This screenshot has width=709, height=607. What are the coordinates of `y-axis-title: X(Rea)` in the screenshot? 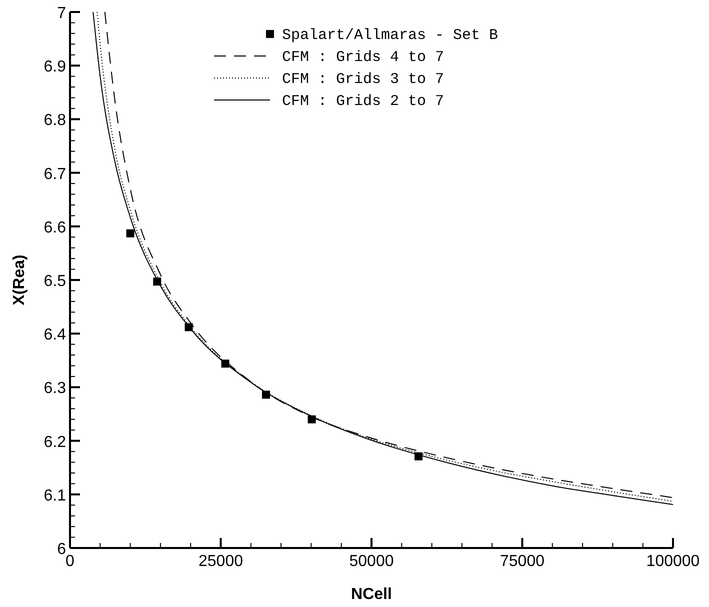 It's located at (19, 280).